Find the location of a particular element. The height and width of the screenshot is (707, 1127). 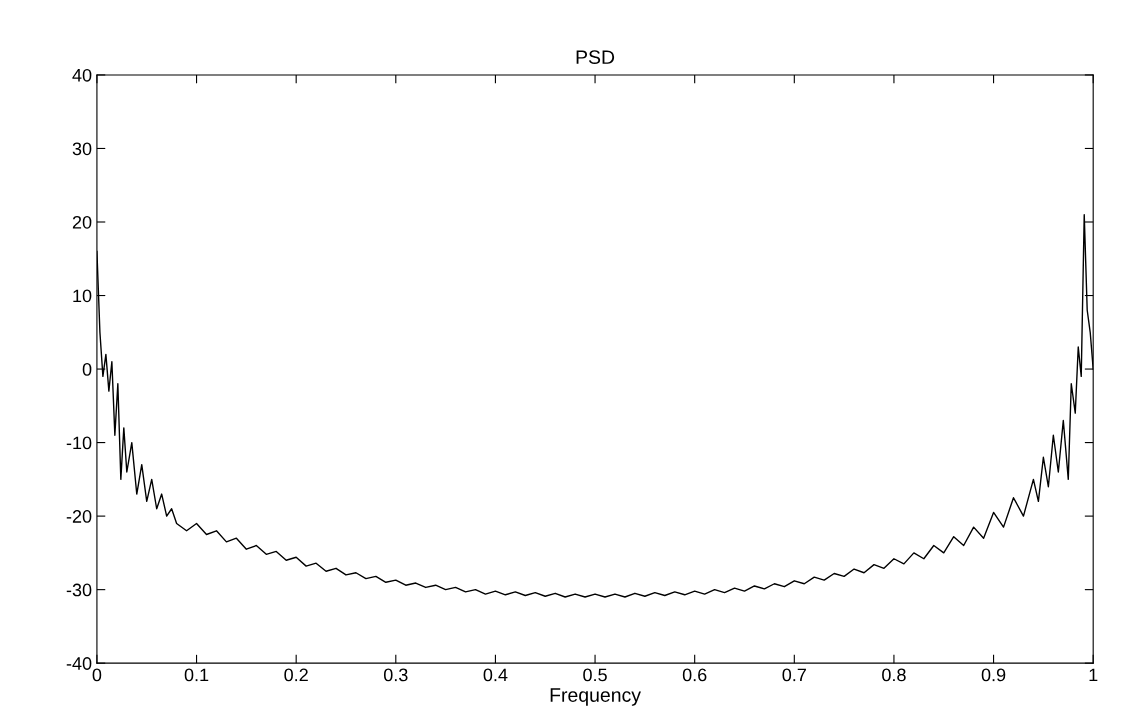

x-tick-label: 0.6 is located at coordinates (694, 675).